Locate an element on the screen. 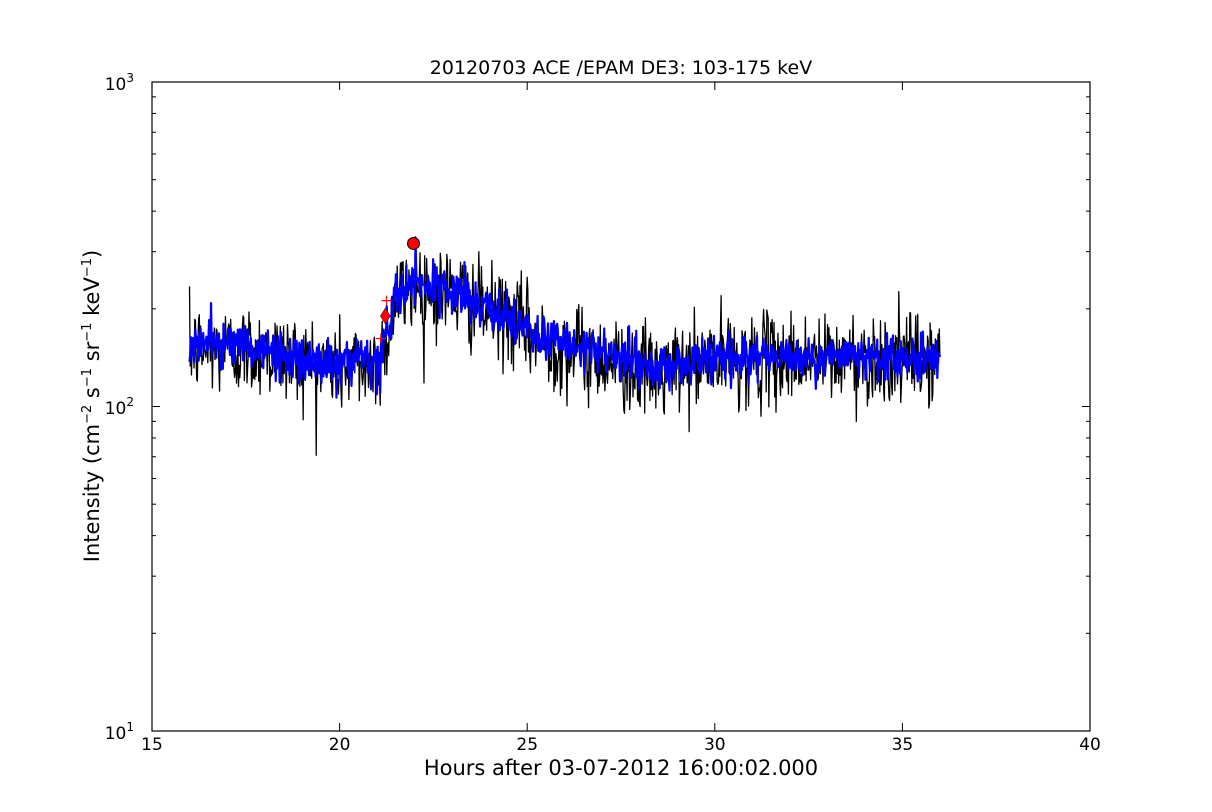  x-tick-label: 25 is located at coordinates (527, 745).